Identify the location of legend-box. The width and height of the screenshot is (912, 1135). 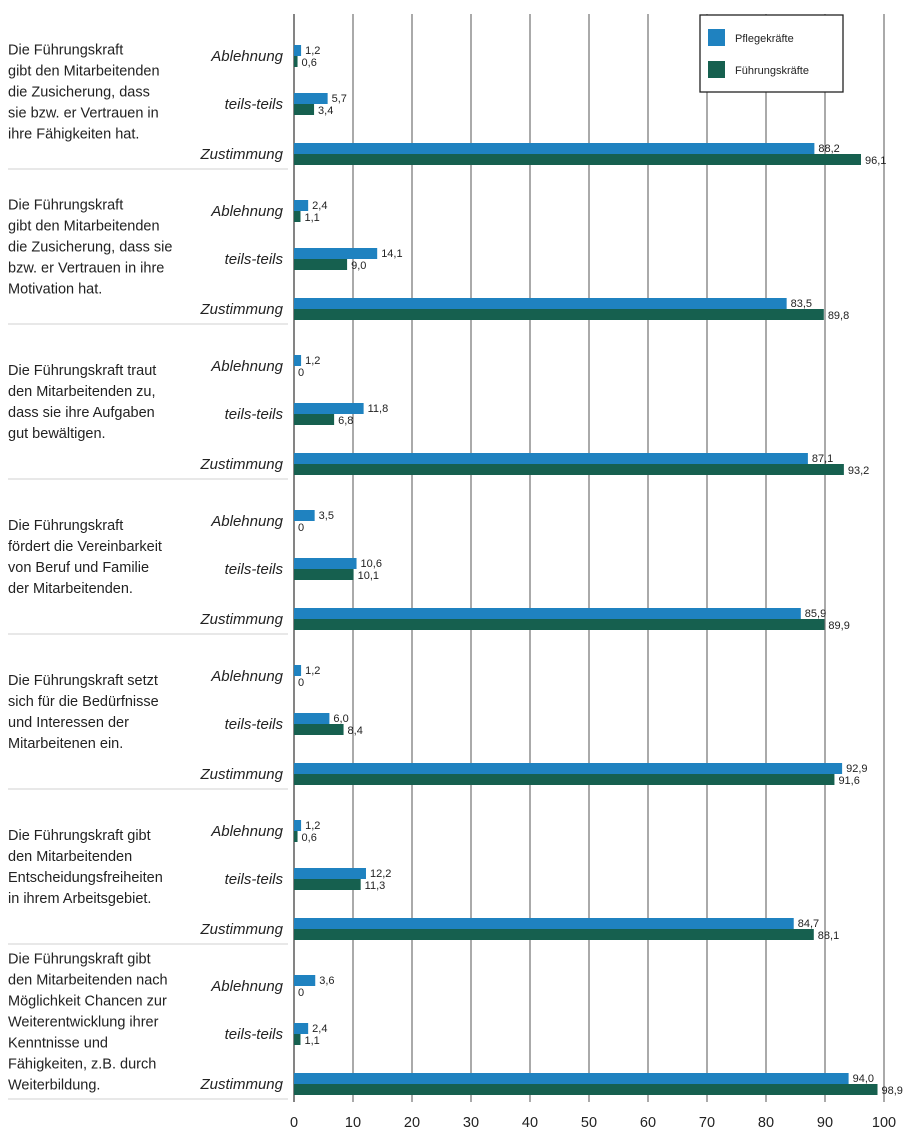
(771, 53).